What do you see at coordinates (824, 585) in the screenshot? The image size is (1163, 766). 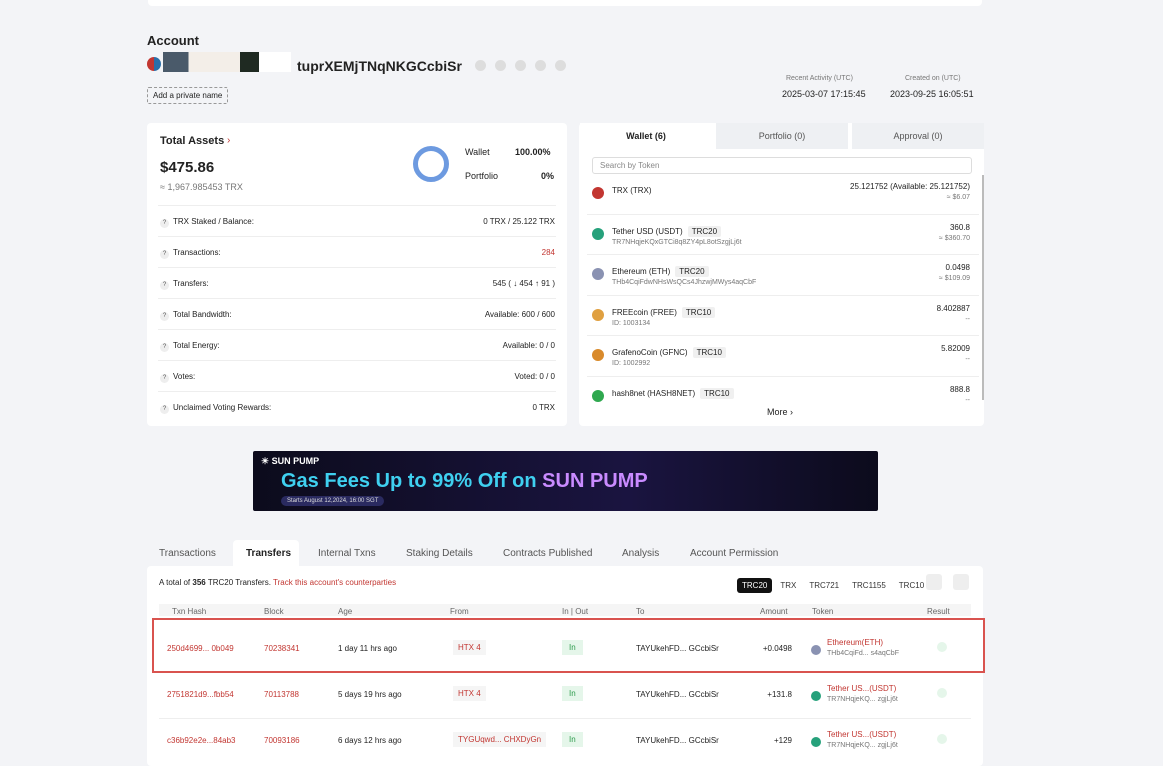 I see `token-filter: TRC721` at bounding box center [824, 585].